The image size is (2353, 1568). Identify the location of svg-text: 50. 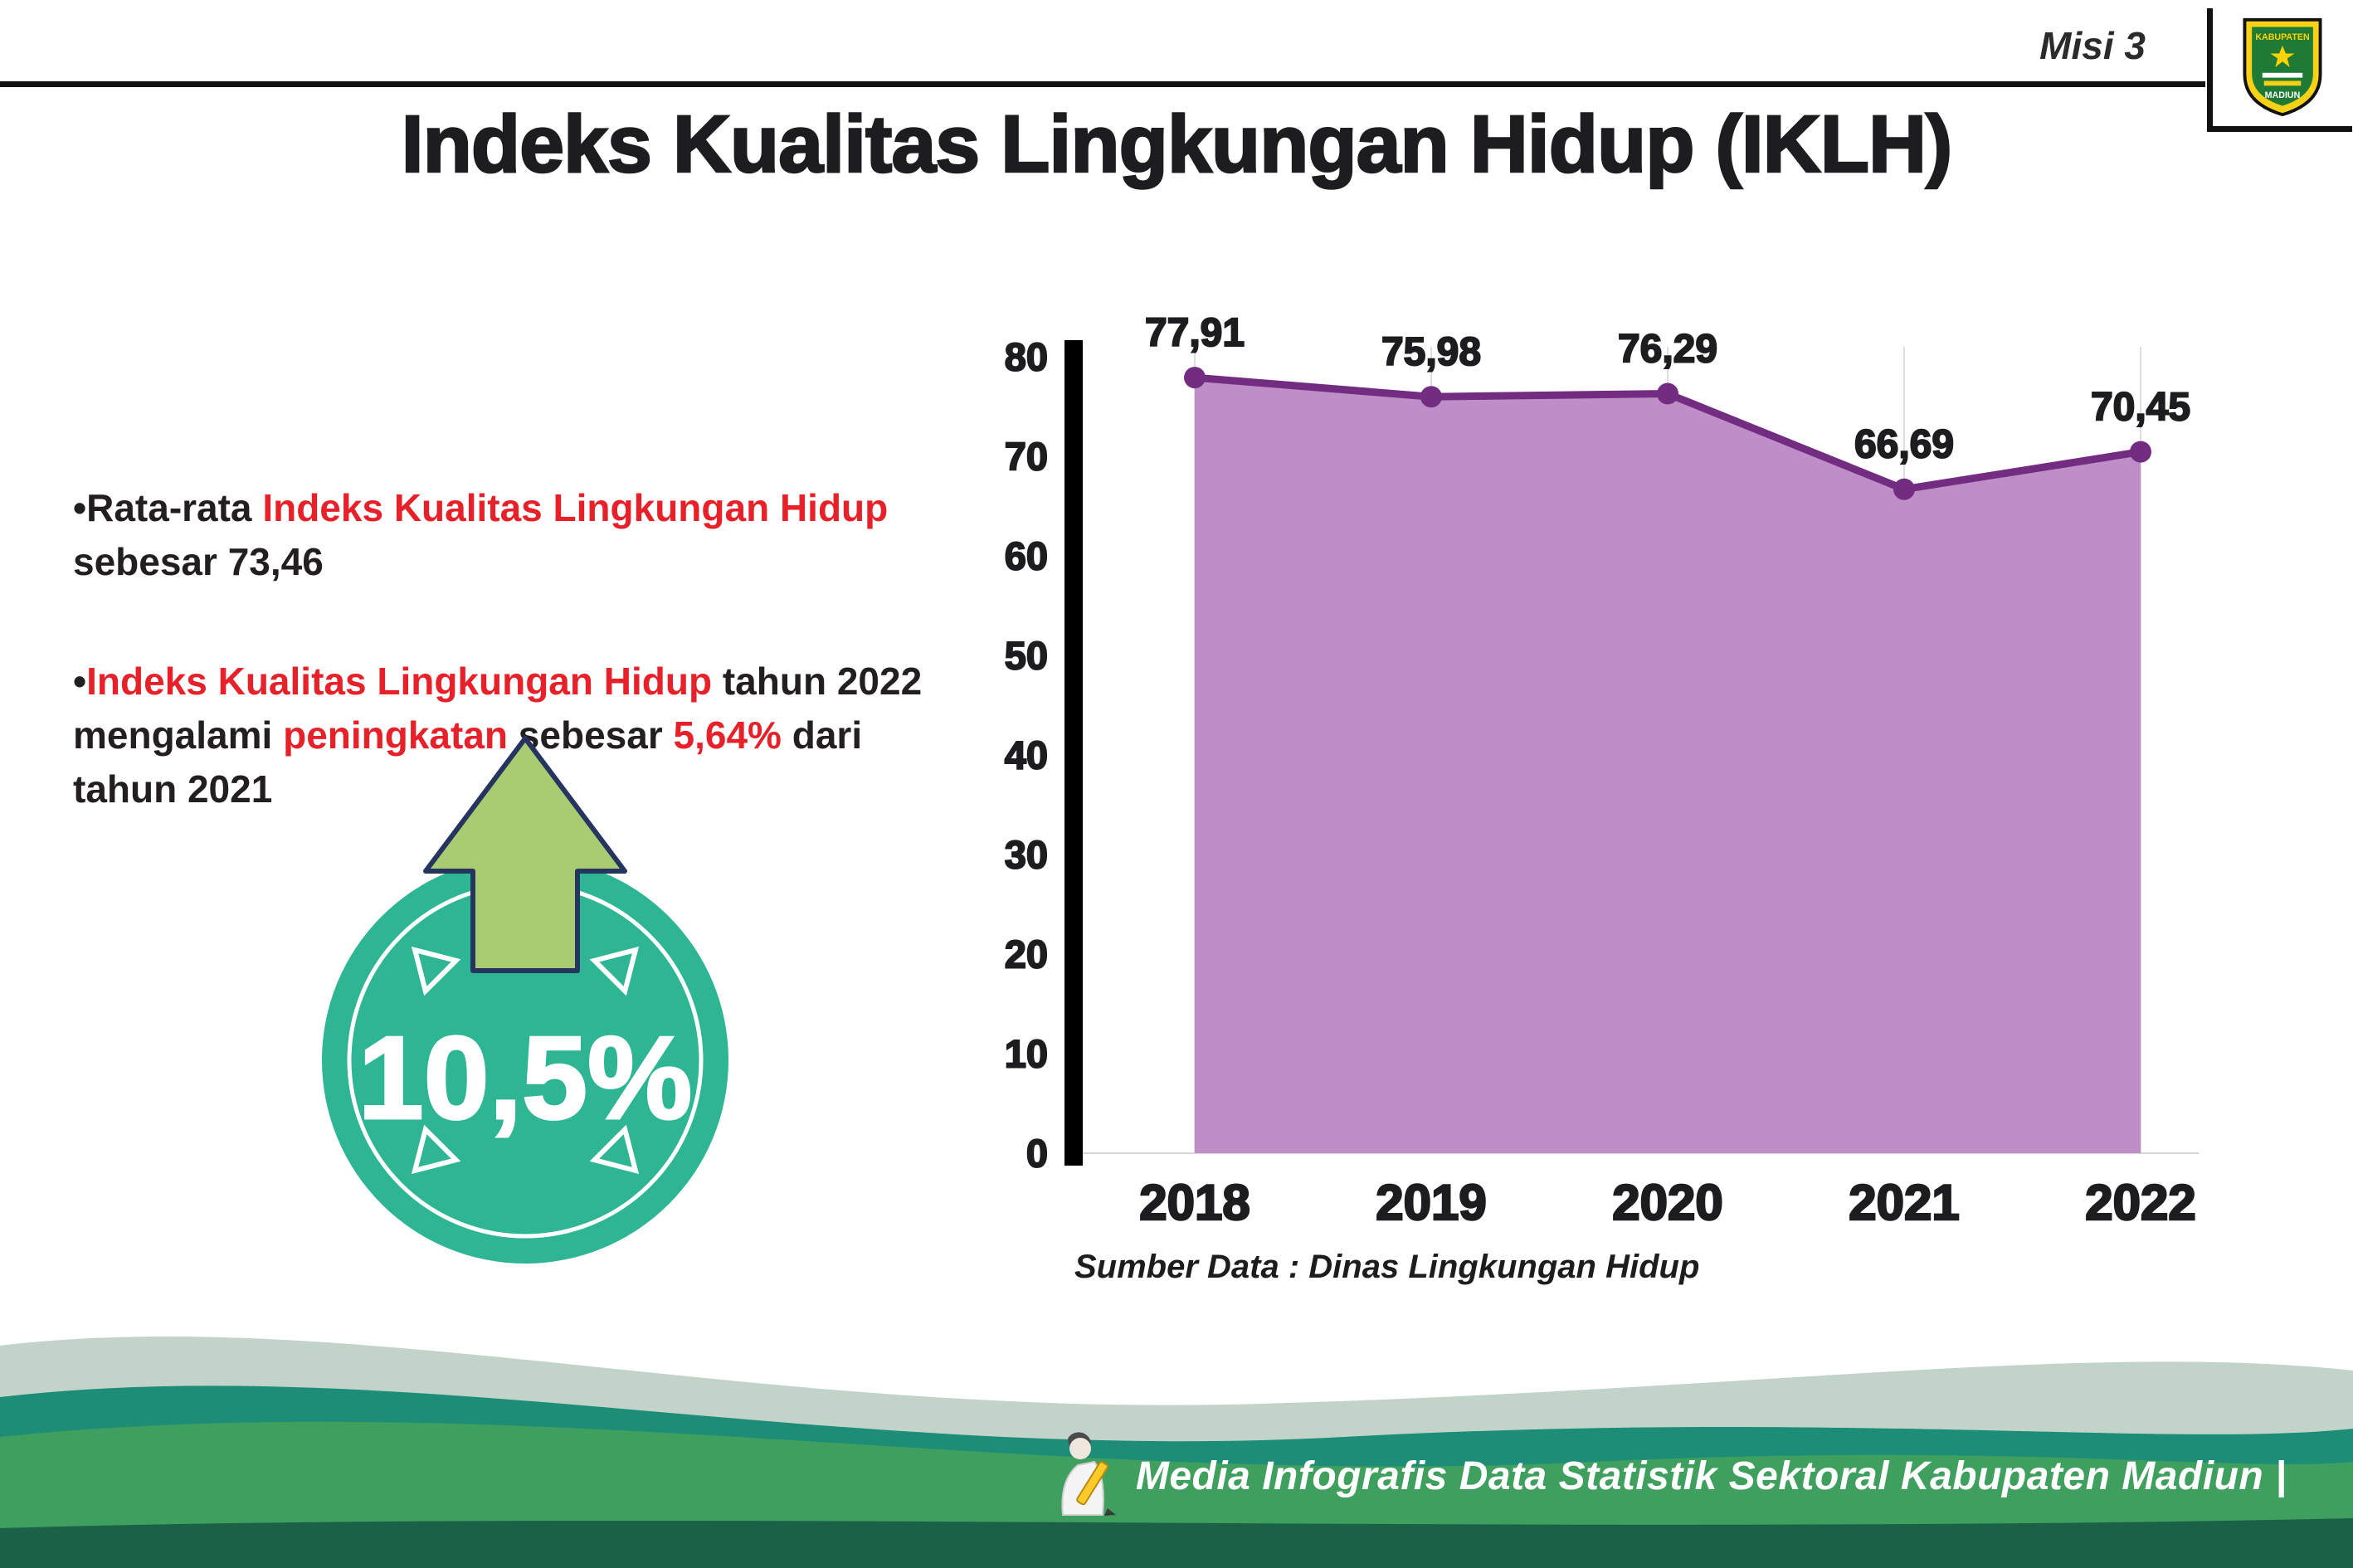
(1026, 656).